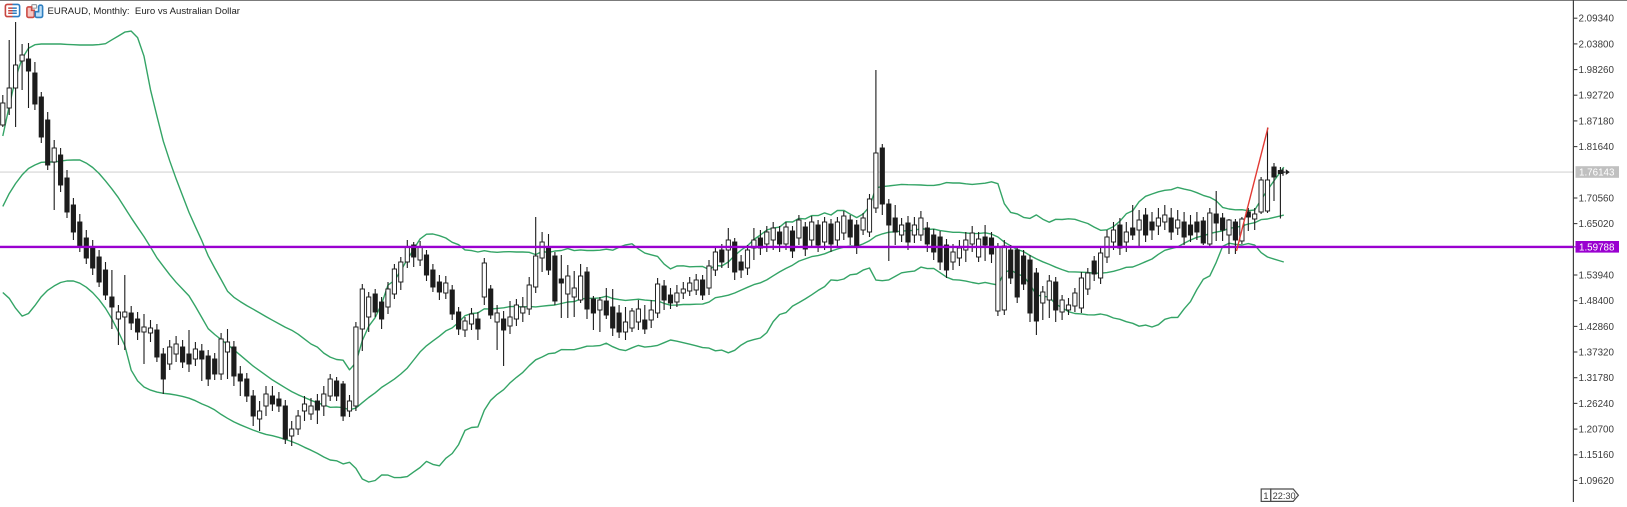 This screenshot has width=1627, height=507. I want to click on svg-text: 1.09620, so click(1597, 481).